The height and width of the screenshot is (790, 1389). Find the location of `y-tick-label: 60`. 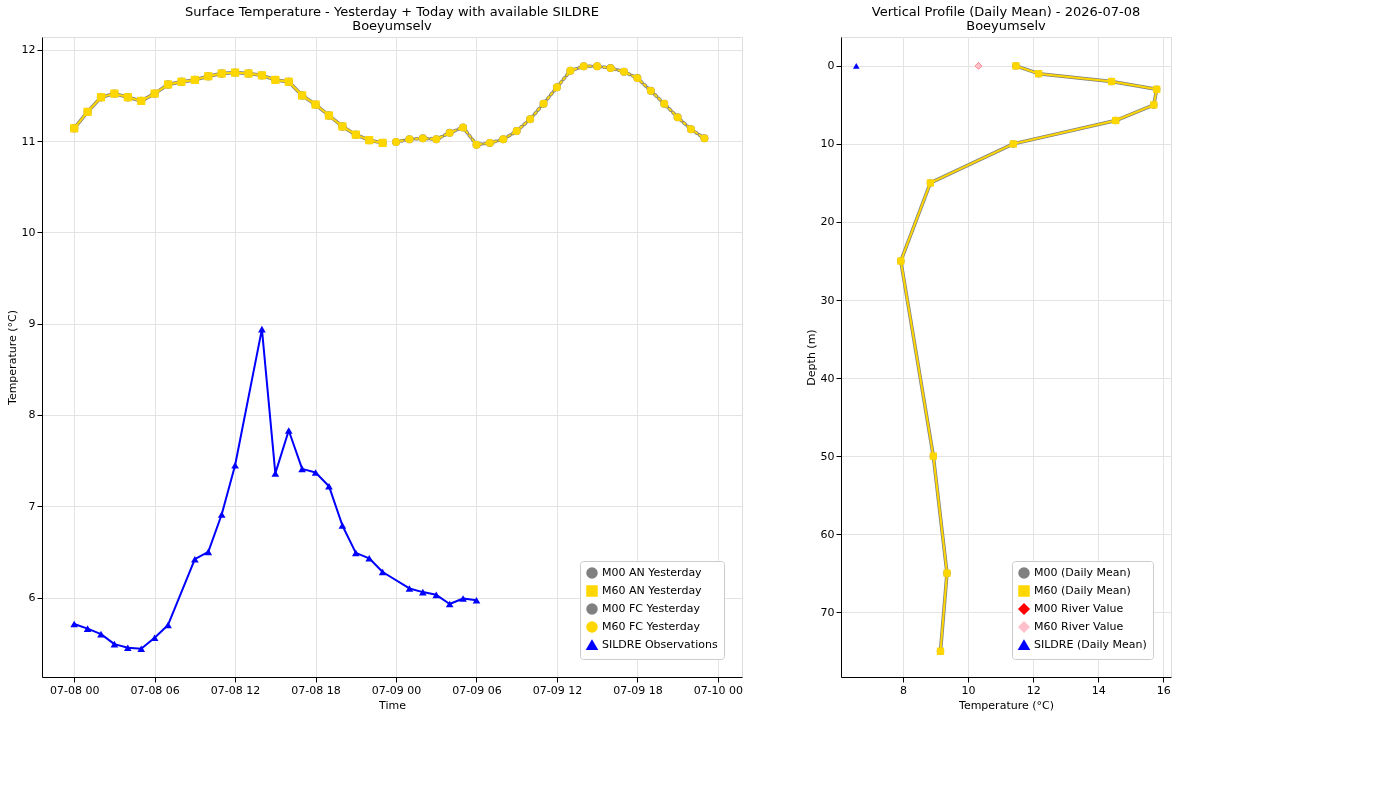

y-tick-label: 60 is located at coordinates (827, 534).